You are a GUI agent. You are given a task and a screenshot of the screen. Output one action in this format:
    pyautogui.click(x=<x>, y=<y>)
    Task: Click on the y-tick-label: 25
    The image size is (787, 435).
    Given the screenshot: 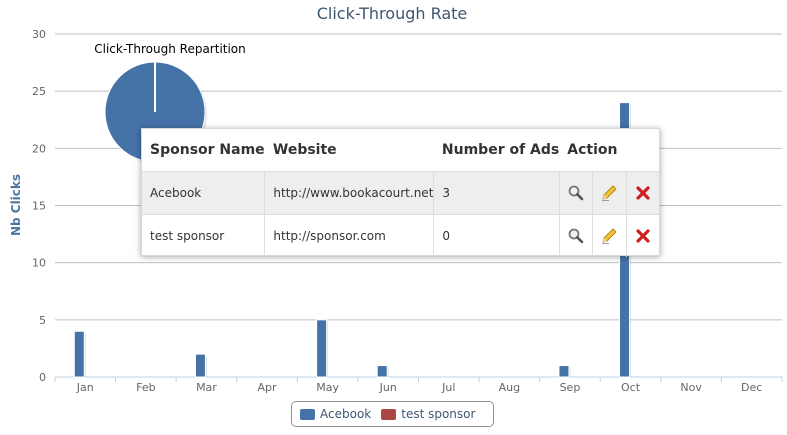 What is the action you would take?
    pyautogui.click(x=39, y=91)
    